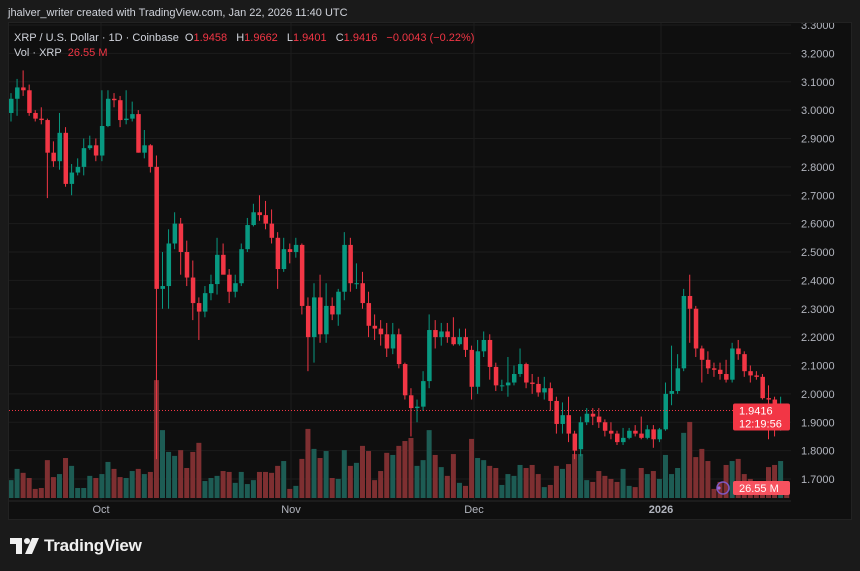  I want to click on volume-label: Vol · XRP, so click(38, 53).